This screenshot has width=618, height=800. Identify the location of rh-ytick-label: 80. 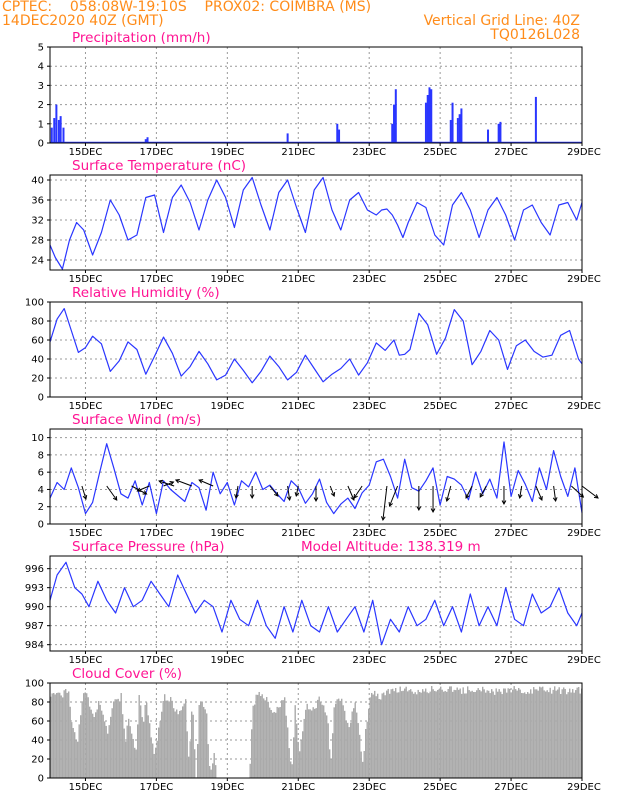
(37, 322).